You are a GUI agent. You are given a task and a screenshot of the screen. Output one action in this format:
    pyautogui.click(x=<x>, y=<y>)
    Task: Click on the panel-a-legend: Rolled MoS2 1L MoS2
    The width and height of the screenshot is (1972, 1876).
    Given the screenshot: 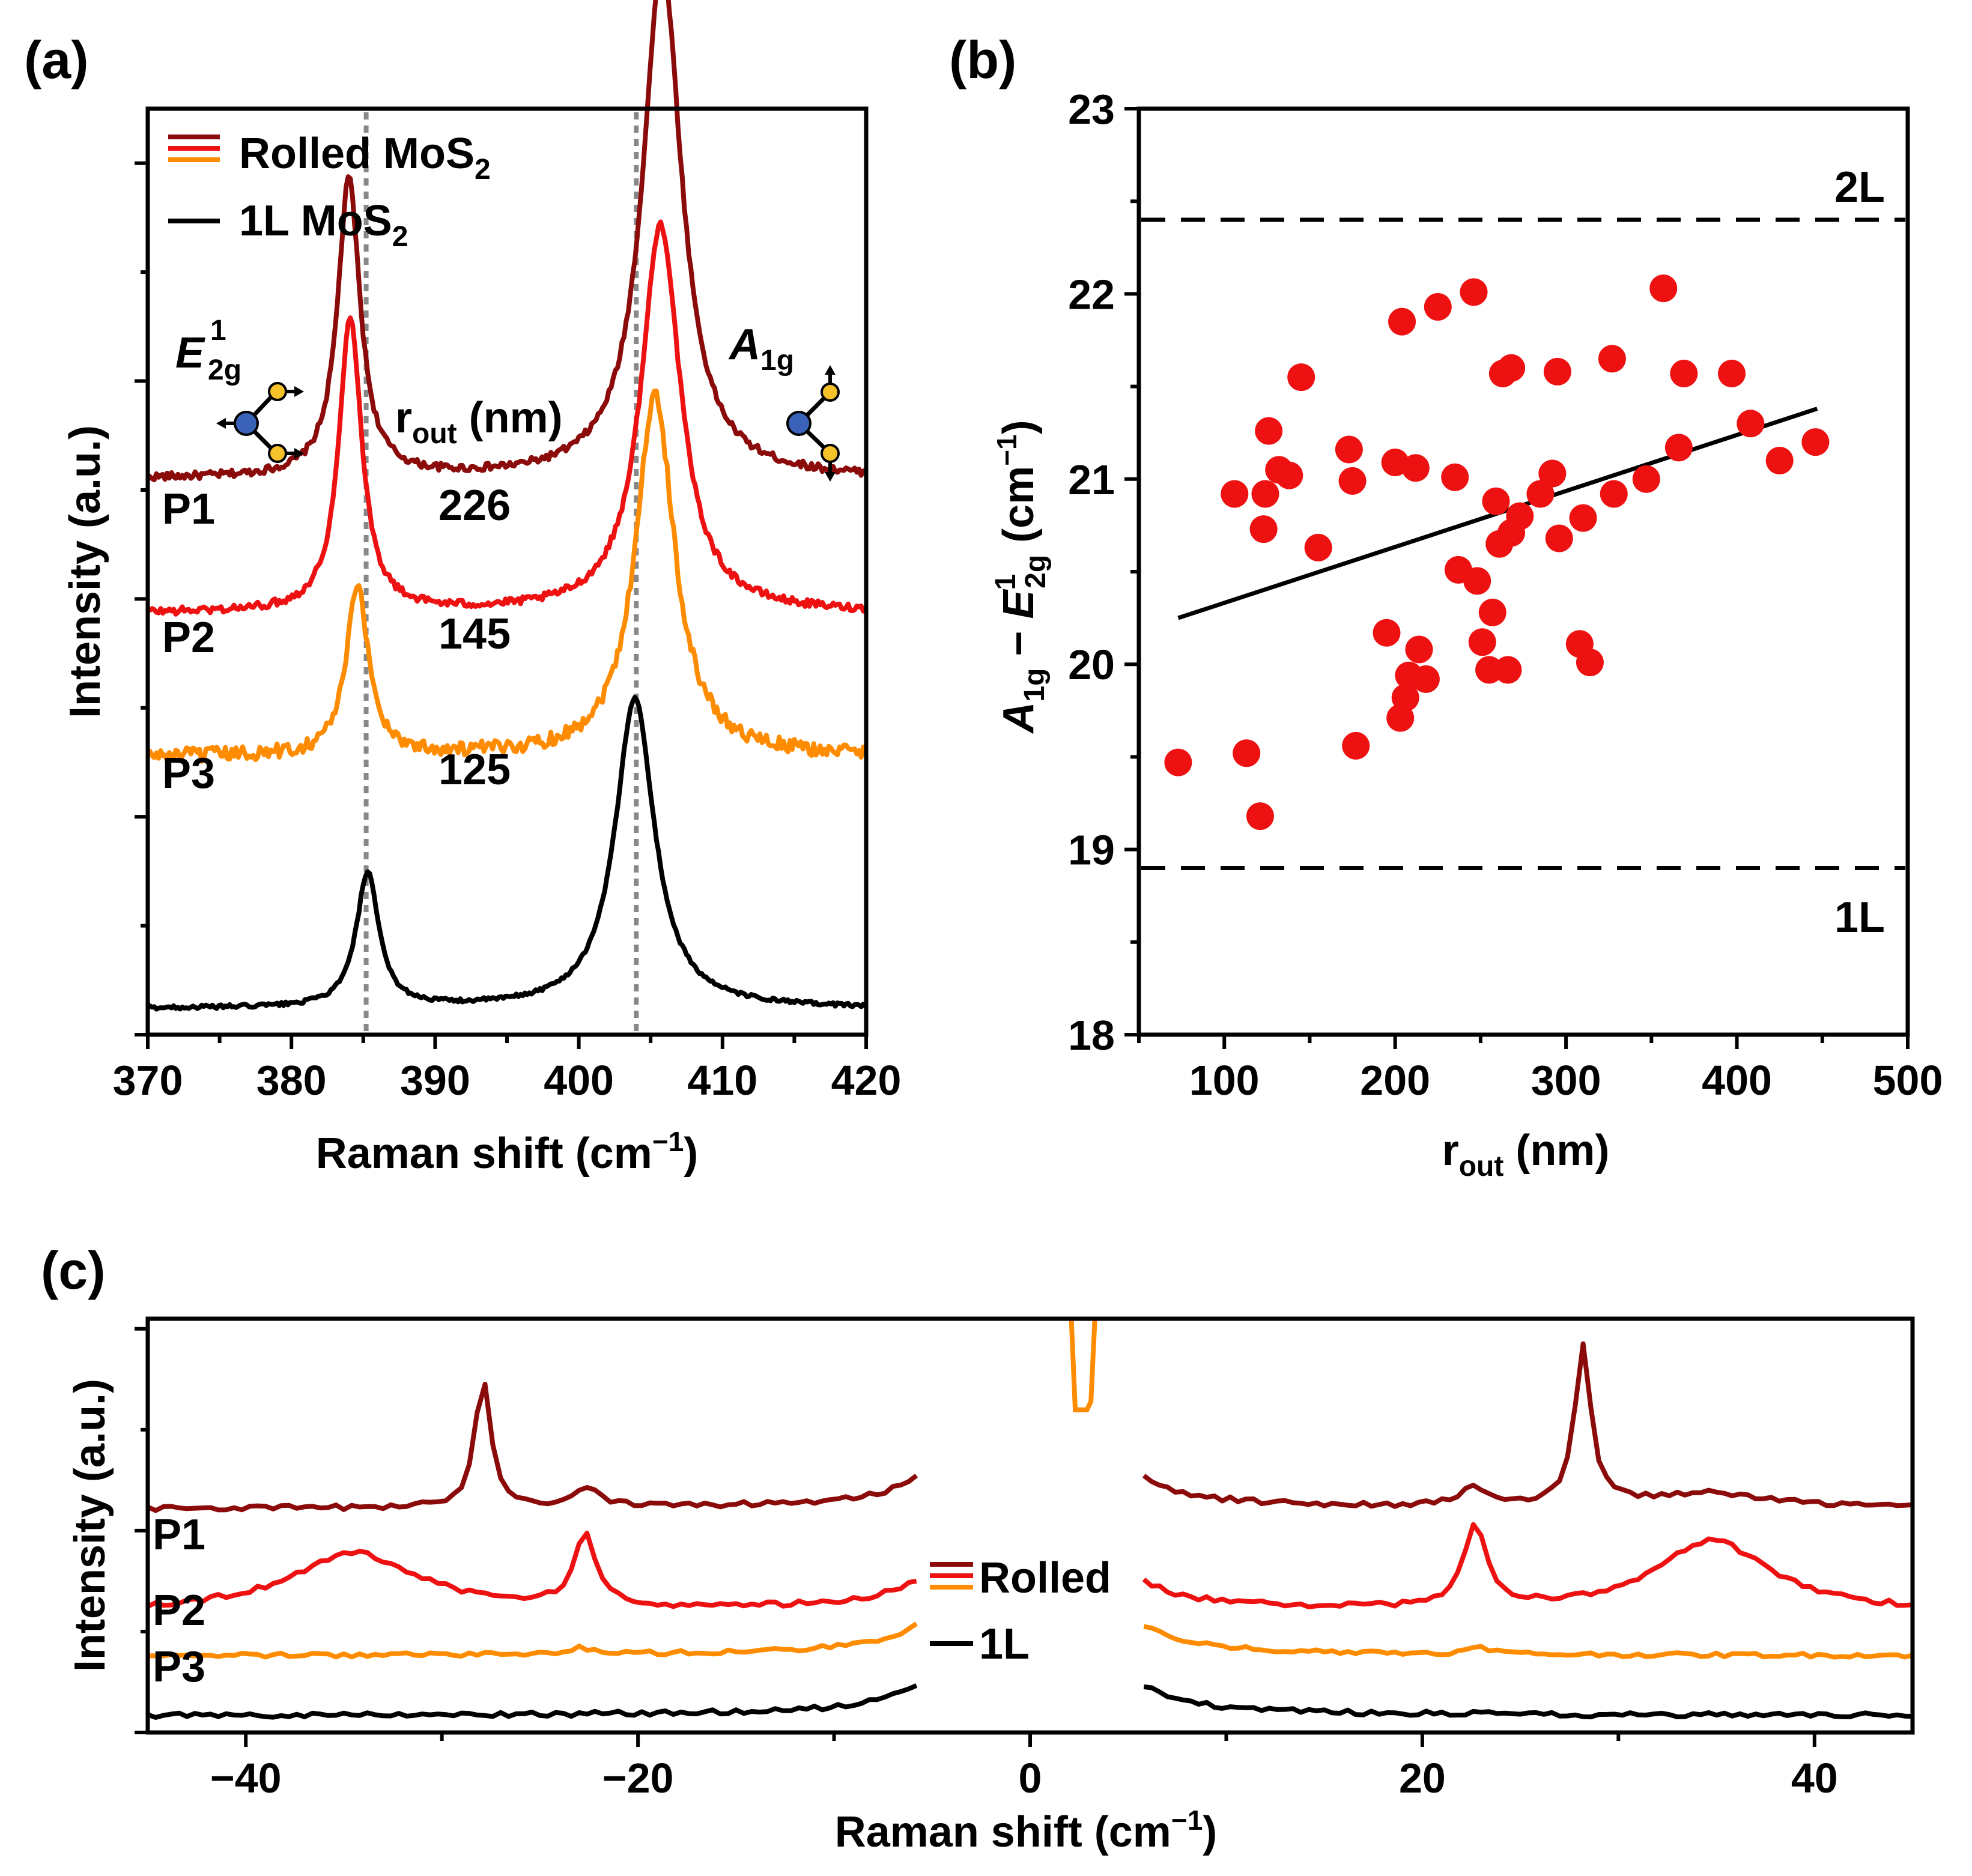 What is the action you would take?
    pyautogui.click(x=329, y=191)
    